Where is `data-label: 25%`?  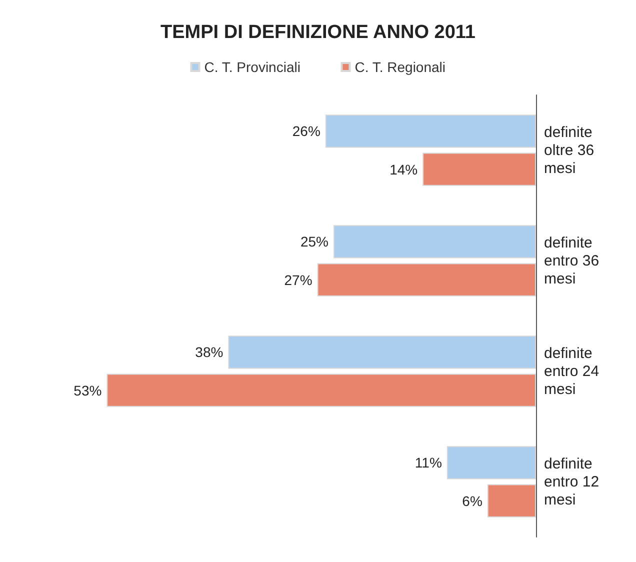 data-label: 25% is located at coordinates (314, 242).